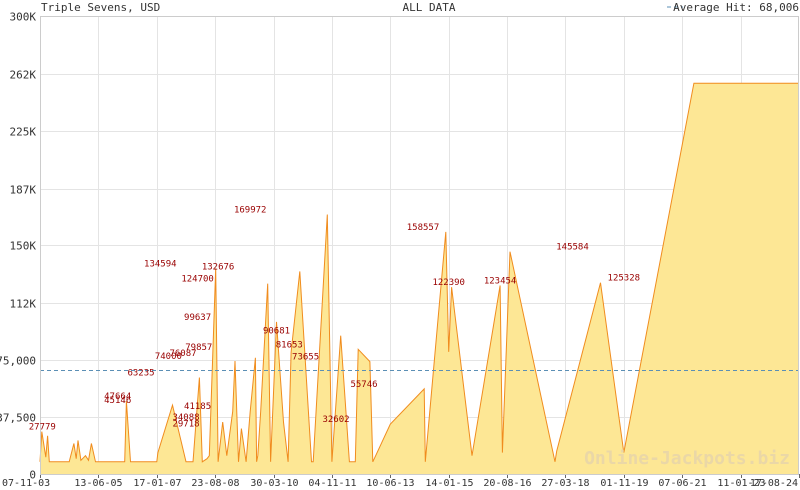 This screenshot has width=800, height=490. What do you see at coordinates (100, 7) in the screenshot?
I see `chart-subtitle: Triple Sevens, USD` at bounding box center [100, 7].